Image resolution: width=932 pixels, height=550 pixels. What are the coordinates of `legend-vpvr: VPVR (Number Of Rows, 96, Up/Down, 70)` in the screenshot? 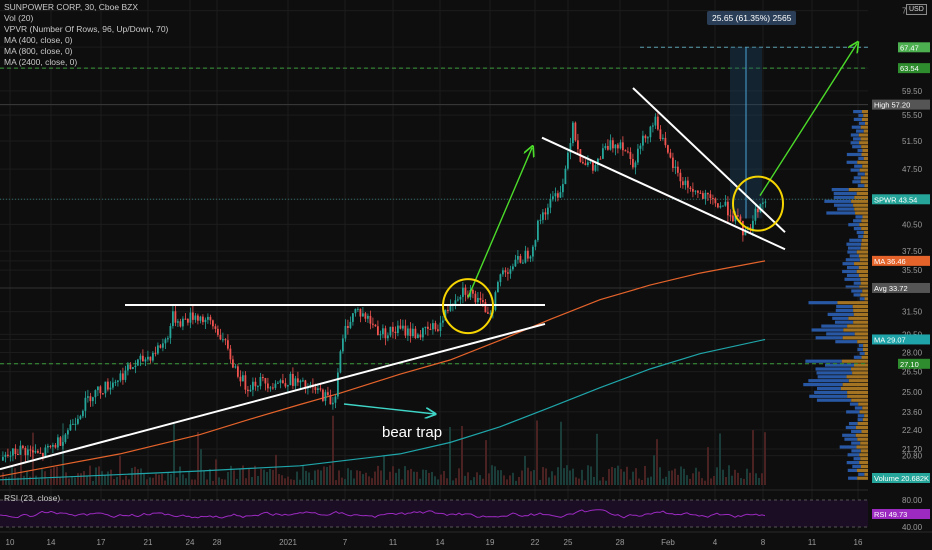 It's located at (86, 29).